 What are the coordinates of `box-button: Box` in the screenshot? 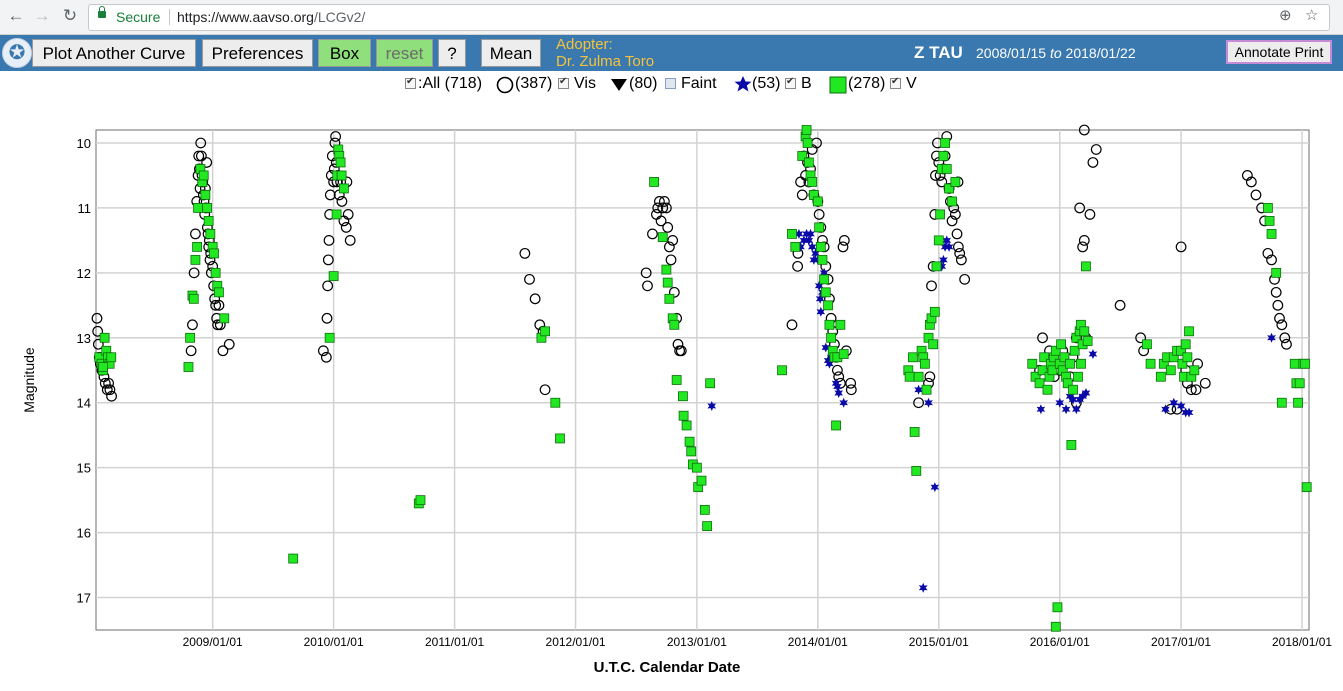 It's located at (344, 53).